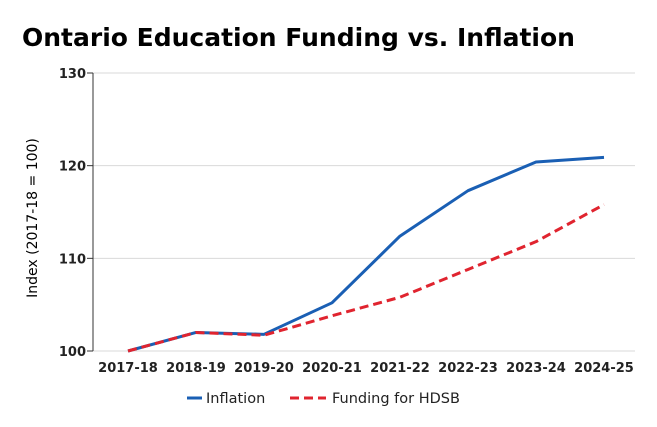 The image size is (657, 427). I want to click on x-tick-label: 2020-21, so click(332, 368).